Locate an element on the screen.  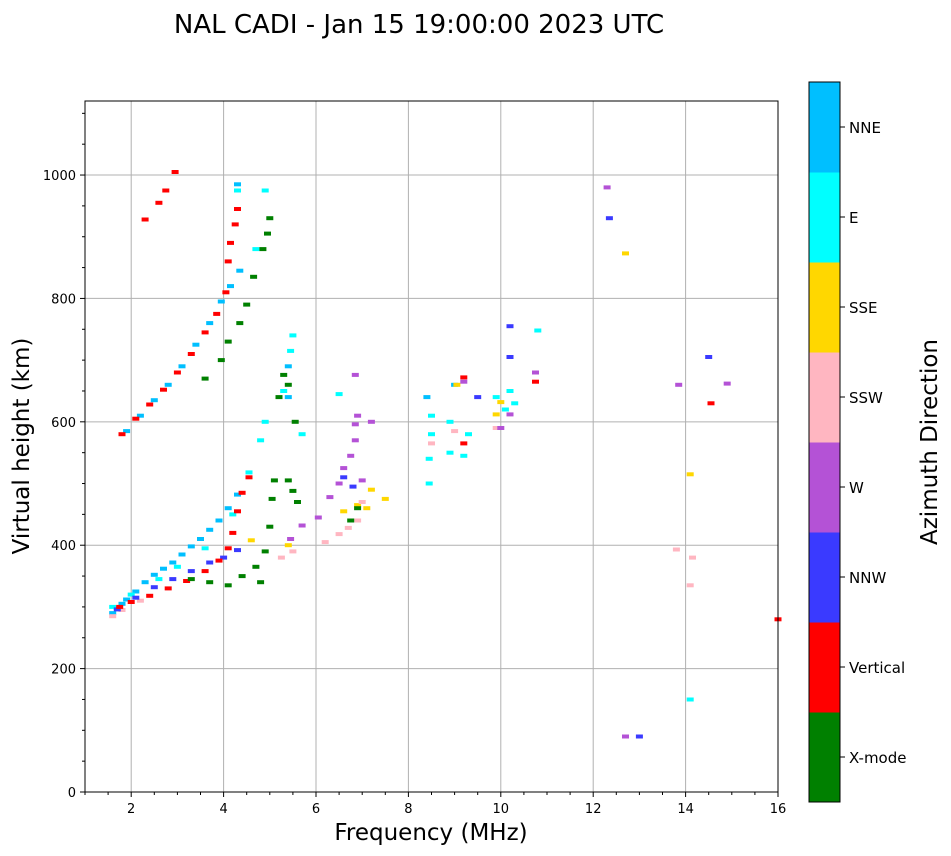
x-tick-label: 14 is located at coordinates (685, 809).